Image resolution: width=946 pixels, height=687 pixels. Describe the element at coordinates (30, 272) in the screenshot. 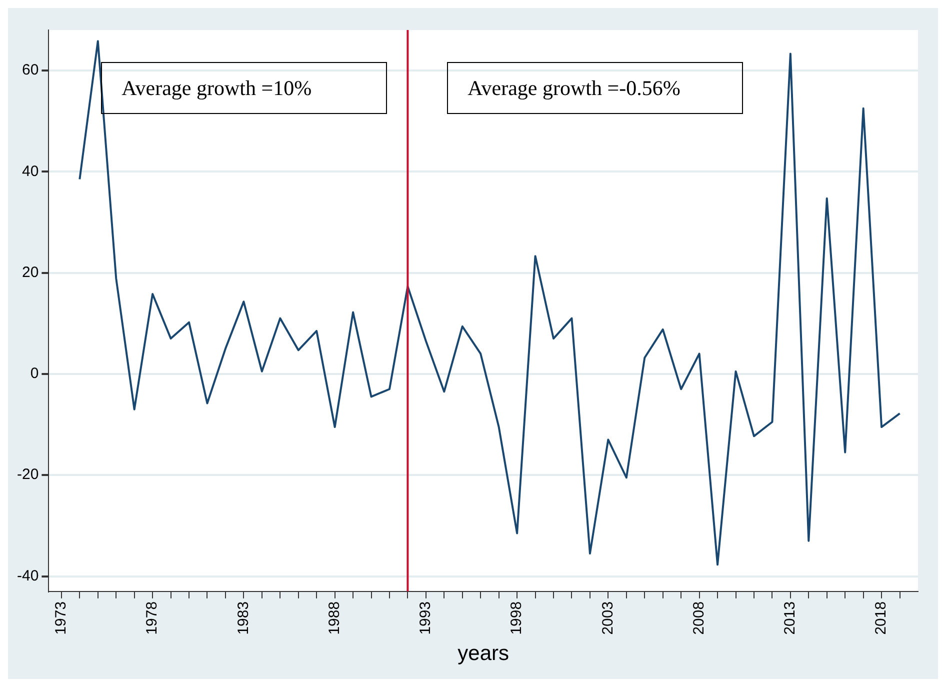

I see `y-tick-label: 20` at that location.